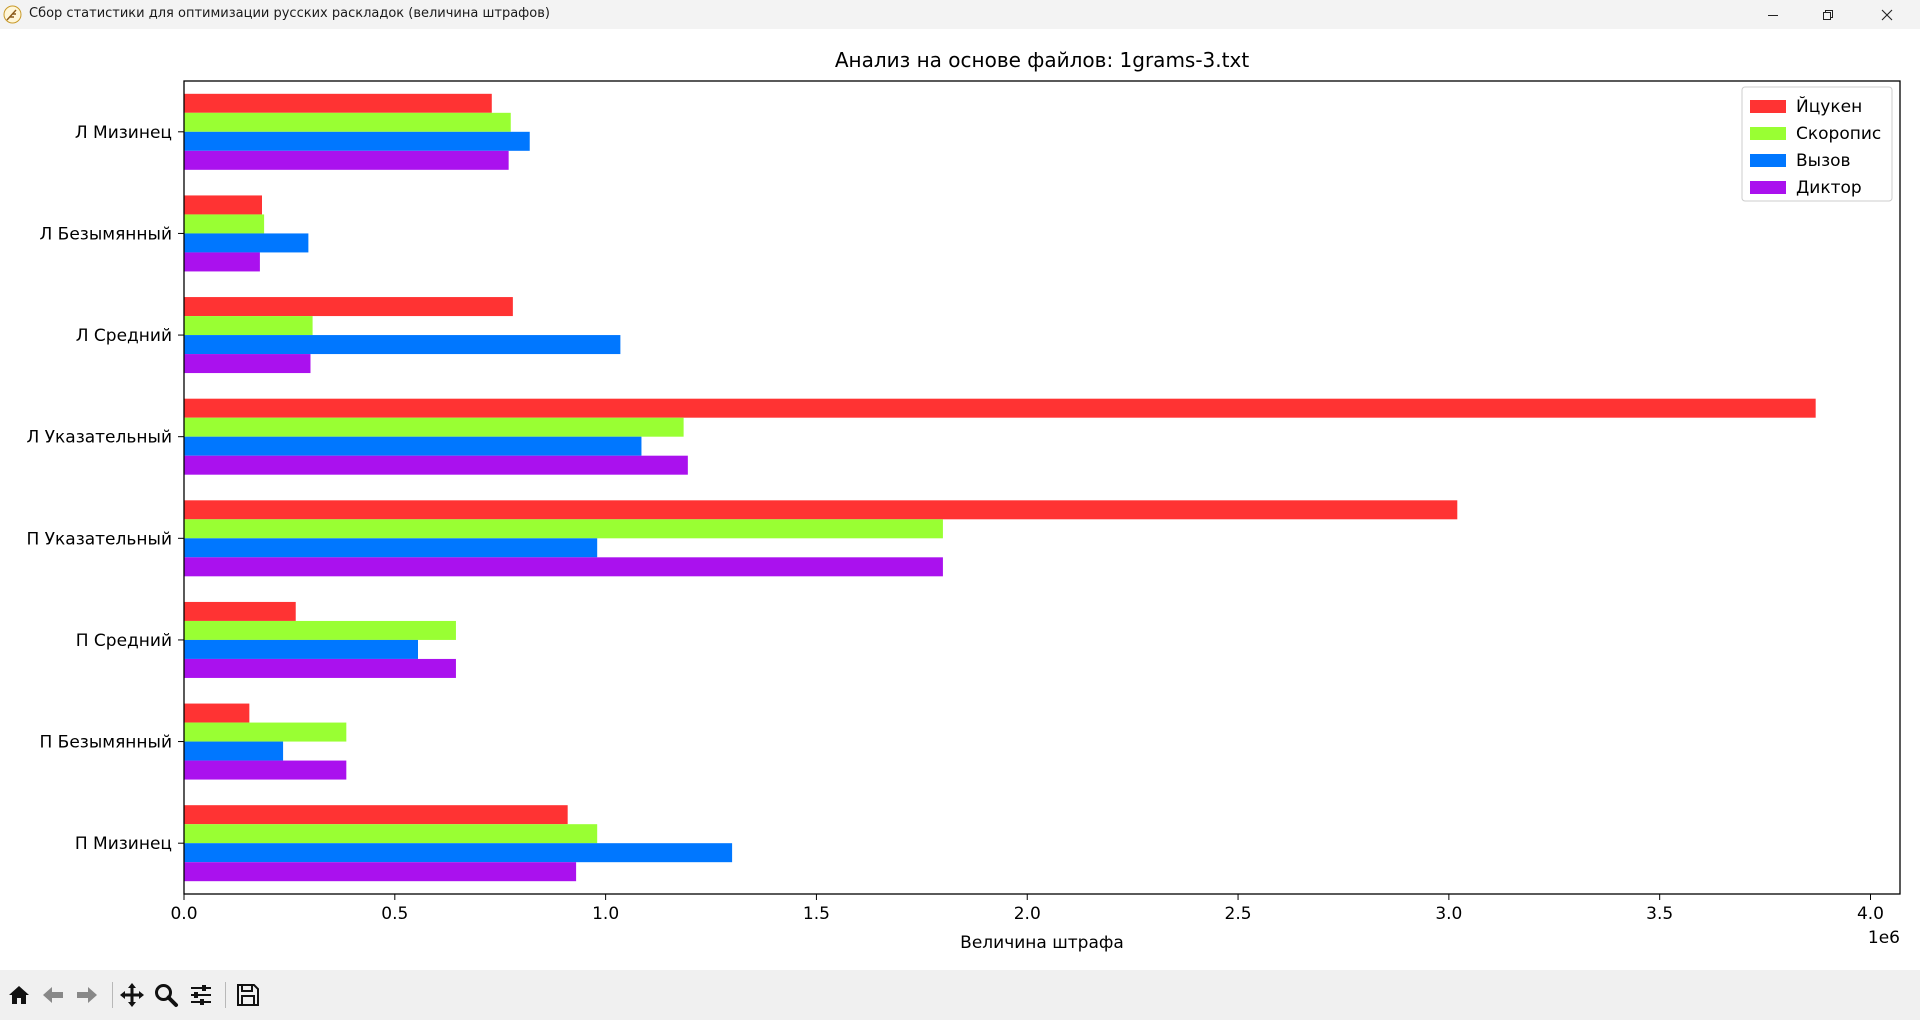 This screenshot has height=1020, width=1920. What do you see at coordinates (1042, 60) in the screenshot?
I see `chart-title: Анализ на основе файлов: 1grams-3.txt` at bounding box center [1042, 60].